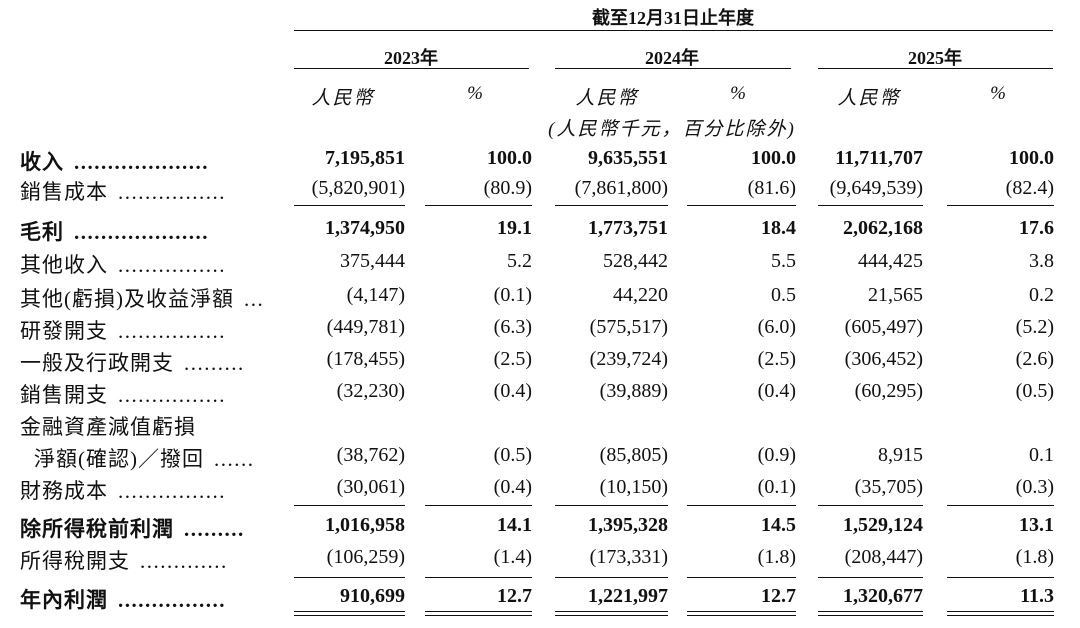 The height and width of the screenshot is (628, 1080). Describe the element at coordinates (1034, 391) in the screenshot. I see `percent-2025-value: (0.5)` at that location.